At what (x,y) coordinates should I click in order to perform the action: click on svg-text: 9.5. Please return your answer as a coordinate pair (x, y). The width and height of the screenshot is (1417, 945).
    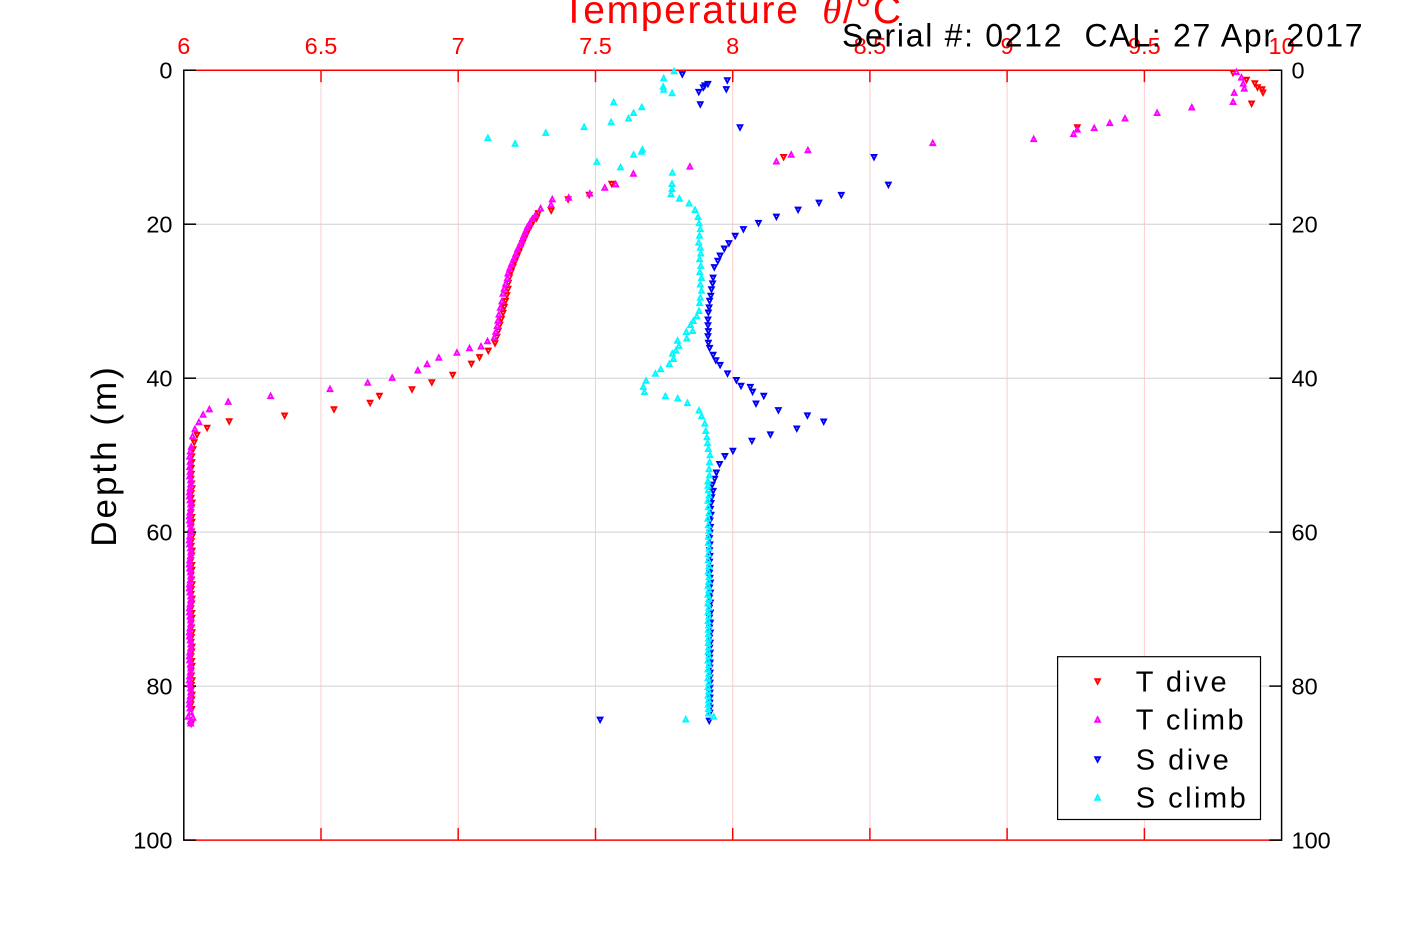
    Looking at the image, I should click on (1144, 46).